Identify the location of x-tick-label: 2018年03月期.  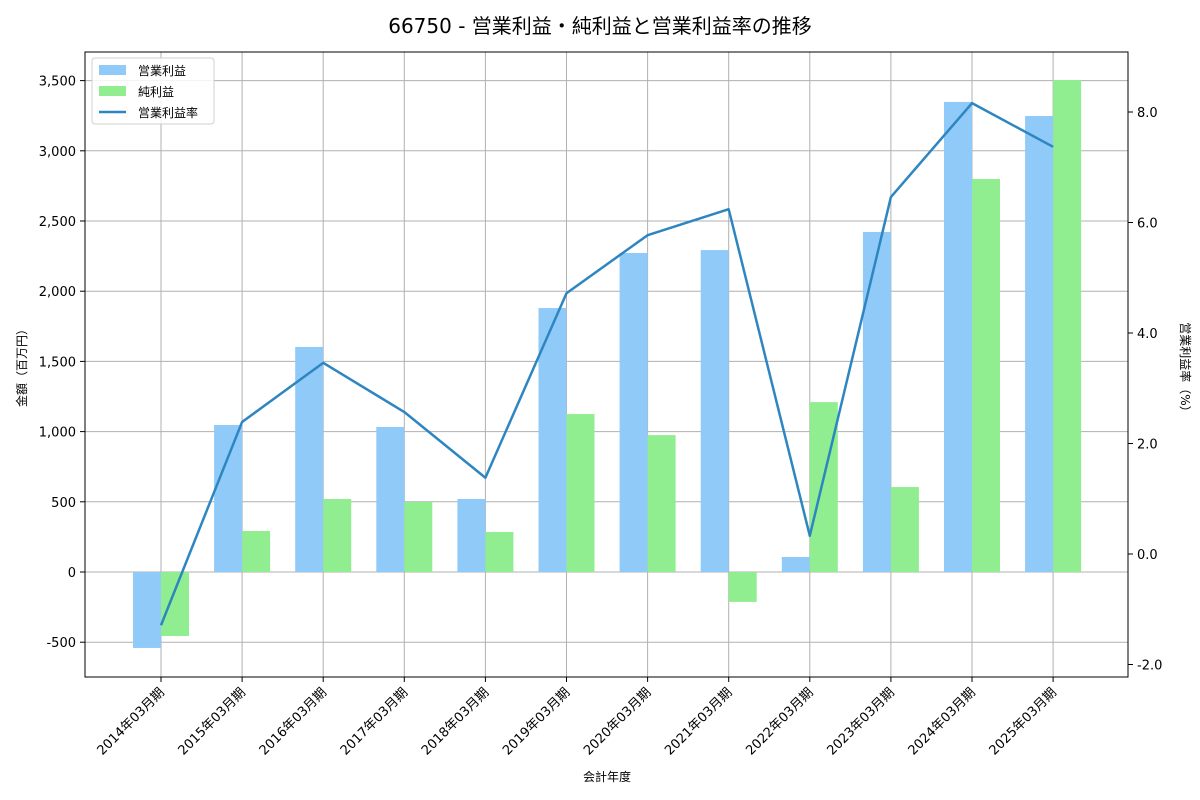
(455, 721).